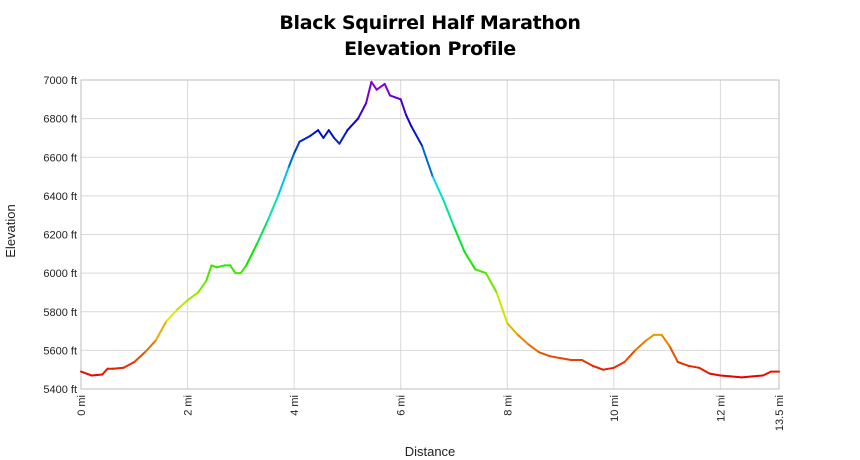 The width and height of the screenshot is (860, 460). Describe the element at coordinates (82, 405) in the screenshot. I see `x-tick-label: 0 mi` at that location.